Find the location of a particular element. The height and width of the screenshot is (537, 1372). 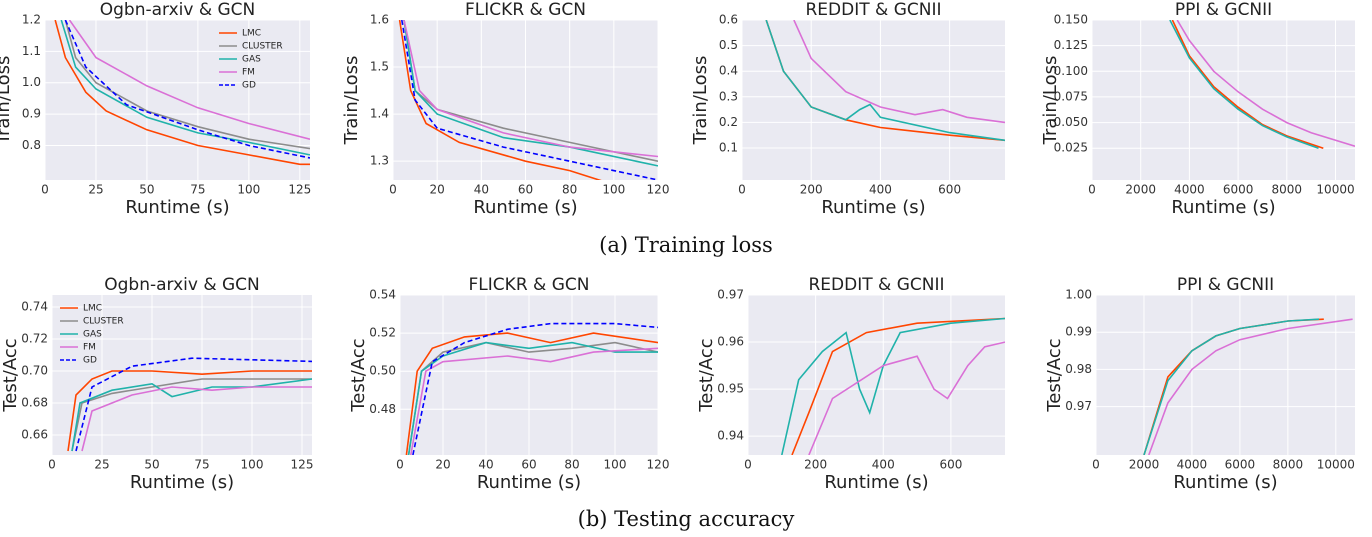

x-tick-label: 75 is located at coordinates (197, 190).